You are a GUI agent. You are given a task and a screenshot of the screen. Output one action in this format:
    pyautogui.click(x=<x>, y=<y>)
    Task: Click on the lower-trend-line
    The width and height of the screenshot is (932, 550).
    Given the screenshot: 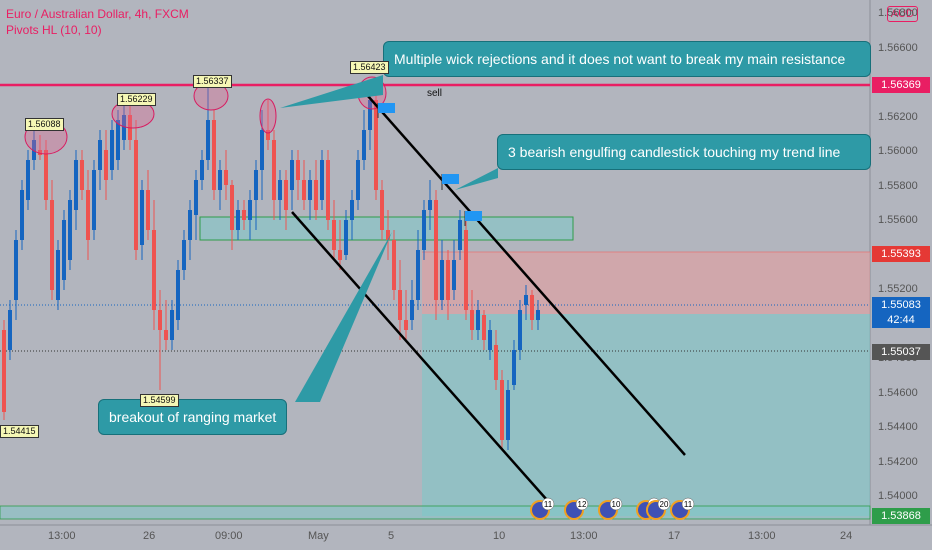 What is the action you would take?
    pyautogui.click(x=419, y=356)
    